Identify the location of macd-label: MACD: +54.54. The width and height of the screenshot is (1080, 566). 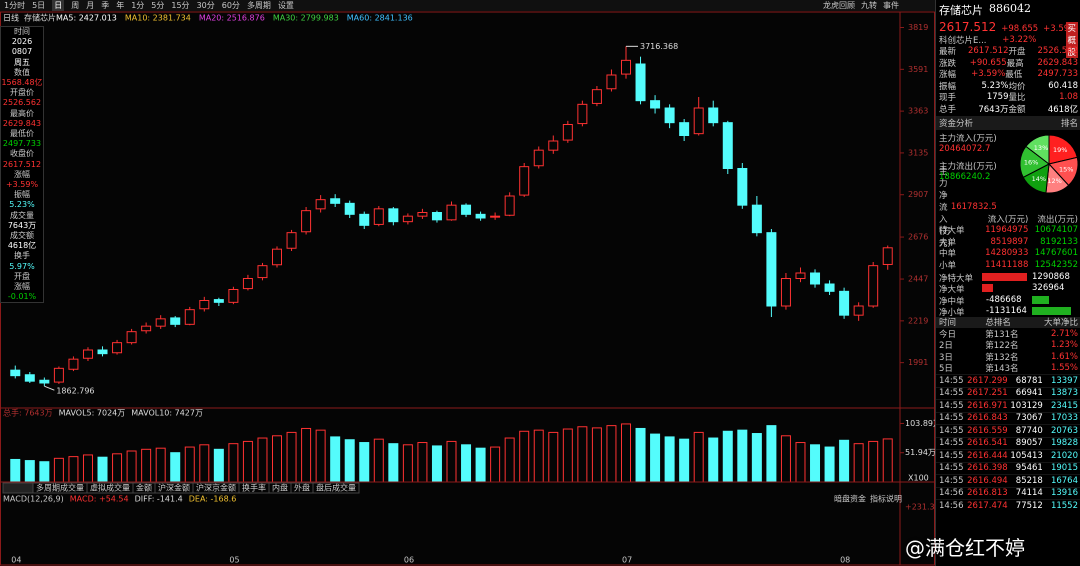
(99, 499).